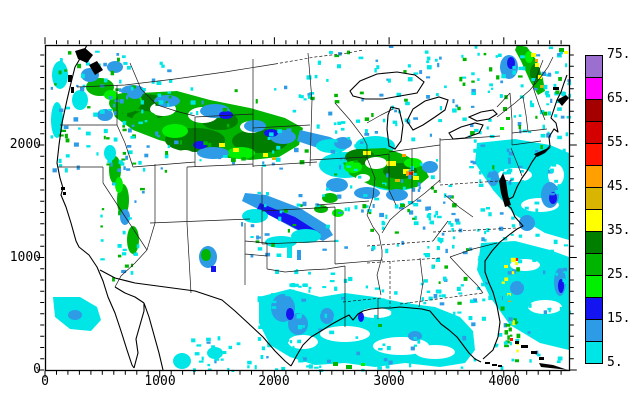  Describe the element at coordinates (619, 274) in the screenshot. I see `colorbar-tick-label: 25.` at that location.